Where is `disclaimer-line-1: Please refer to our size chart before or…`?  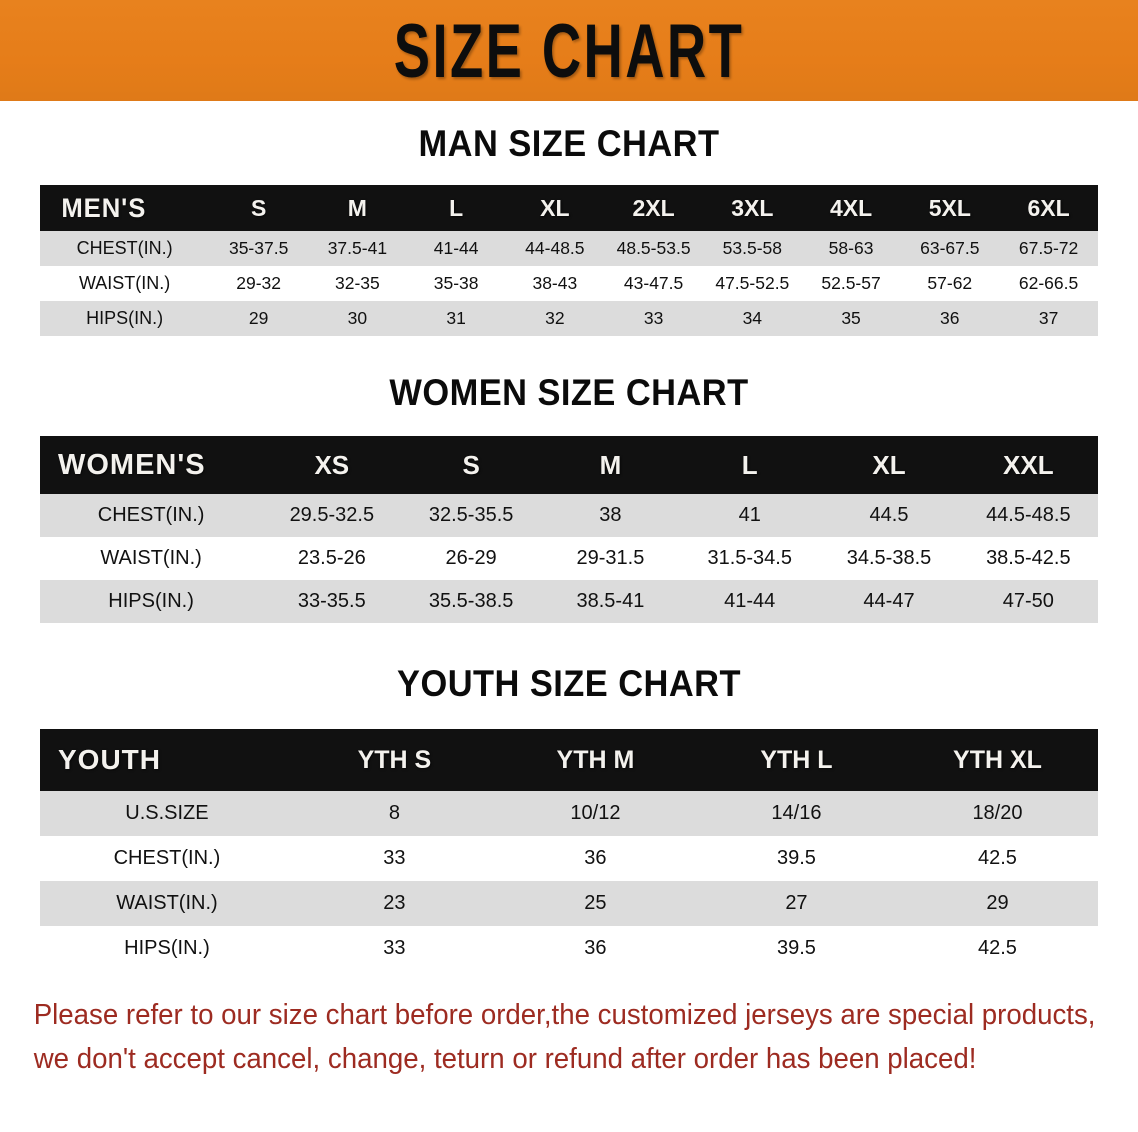
disclaimer-line-1: Please refer to our size chart before or… is located at coordinates (564, 1015).